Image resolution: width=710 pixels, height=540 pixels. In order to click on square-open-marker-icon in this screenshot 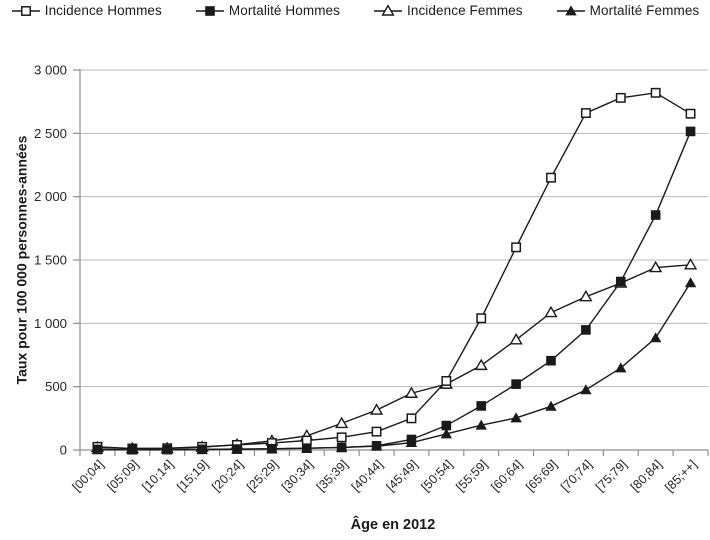, I will do `click(26, 10)`.